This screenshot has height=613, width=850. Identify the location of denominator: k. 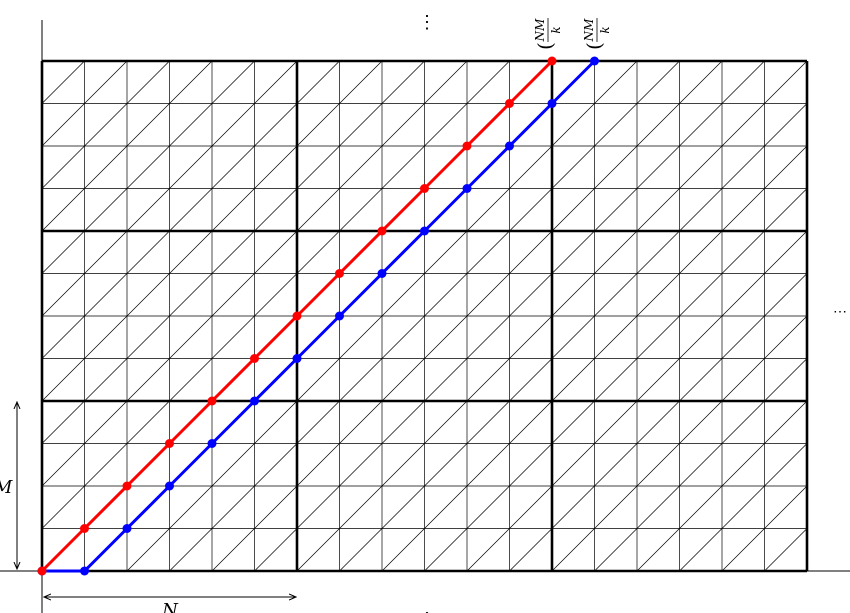
(605, 29).